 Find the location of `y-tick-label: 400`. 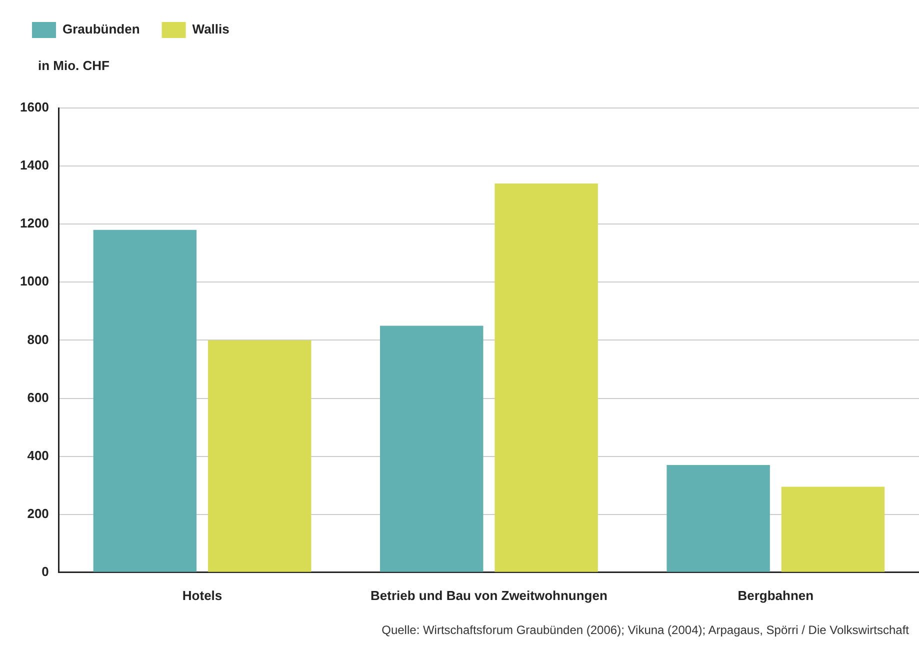

y-tick-label: 400 is located at coordinates (38, 455).